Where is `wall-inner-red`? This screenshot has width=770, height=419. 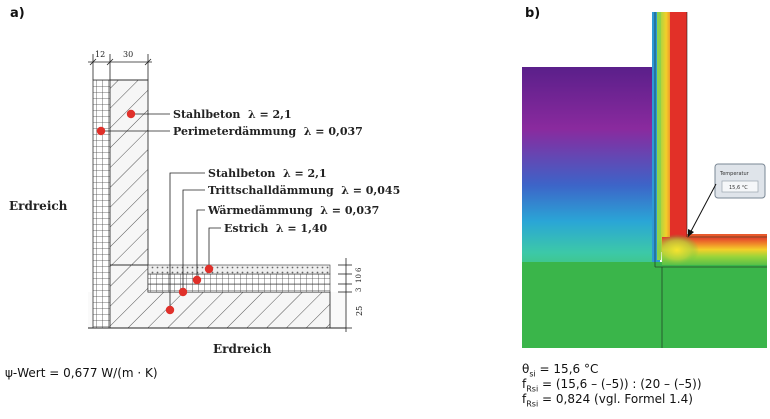
wall-inner-red is located at coordinates (678, 124).